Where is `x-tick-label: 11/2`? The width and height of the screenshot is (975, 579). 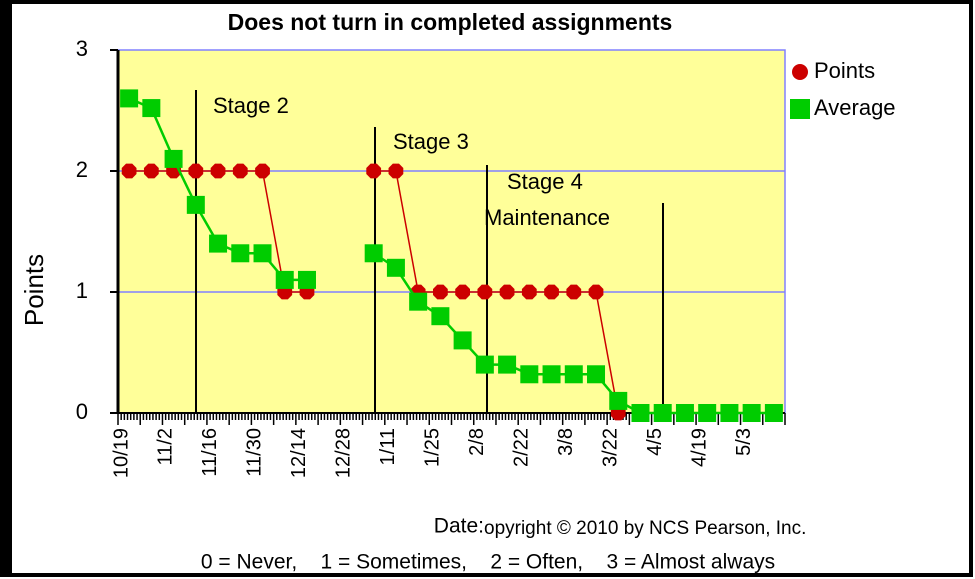
x-tick-label: 11/2 is located at coordinates (166, 446).